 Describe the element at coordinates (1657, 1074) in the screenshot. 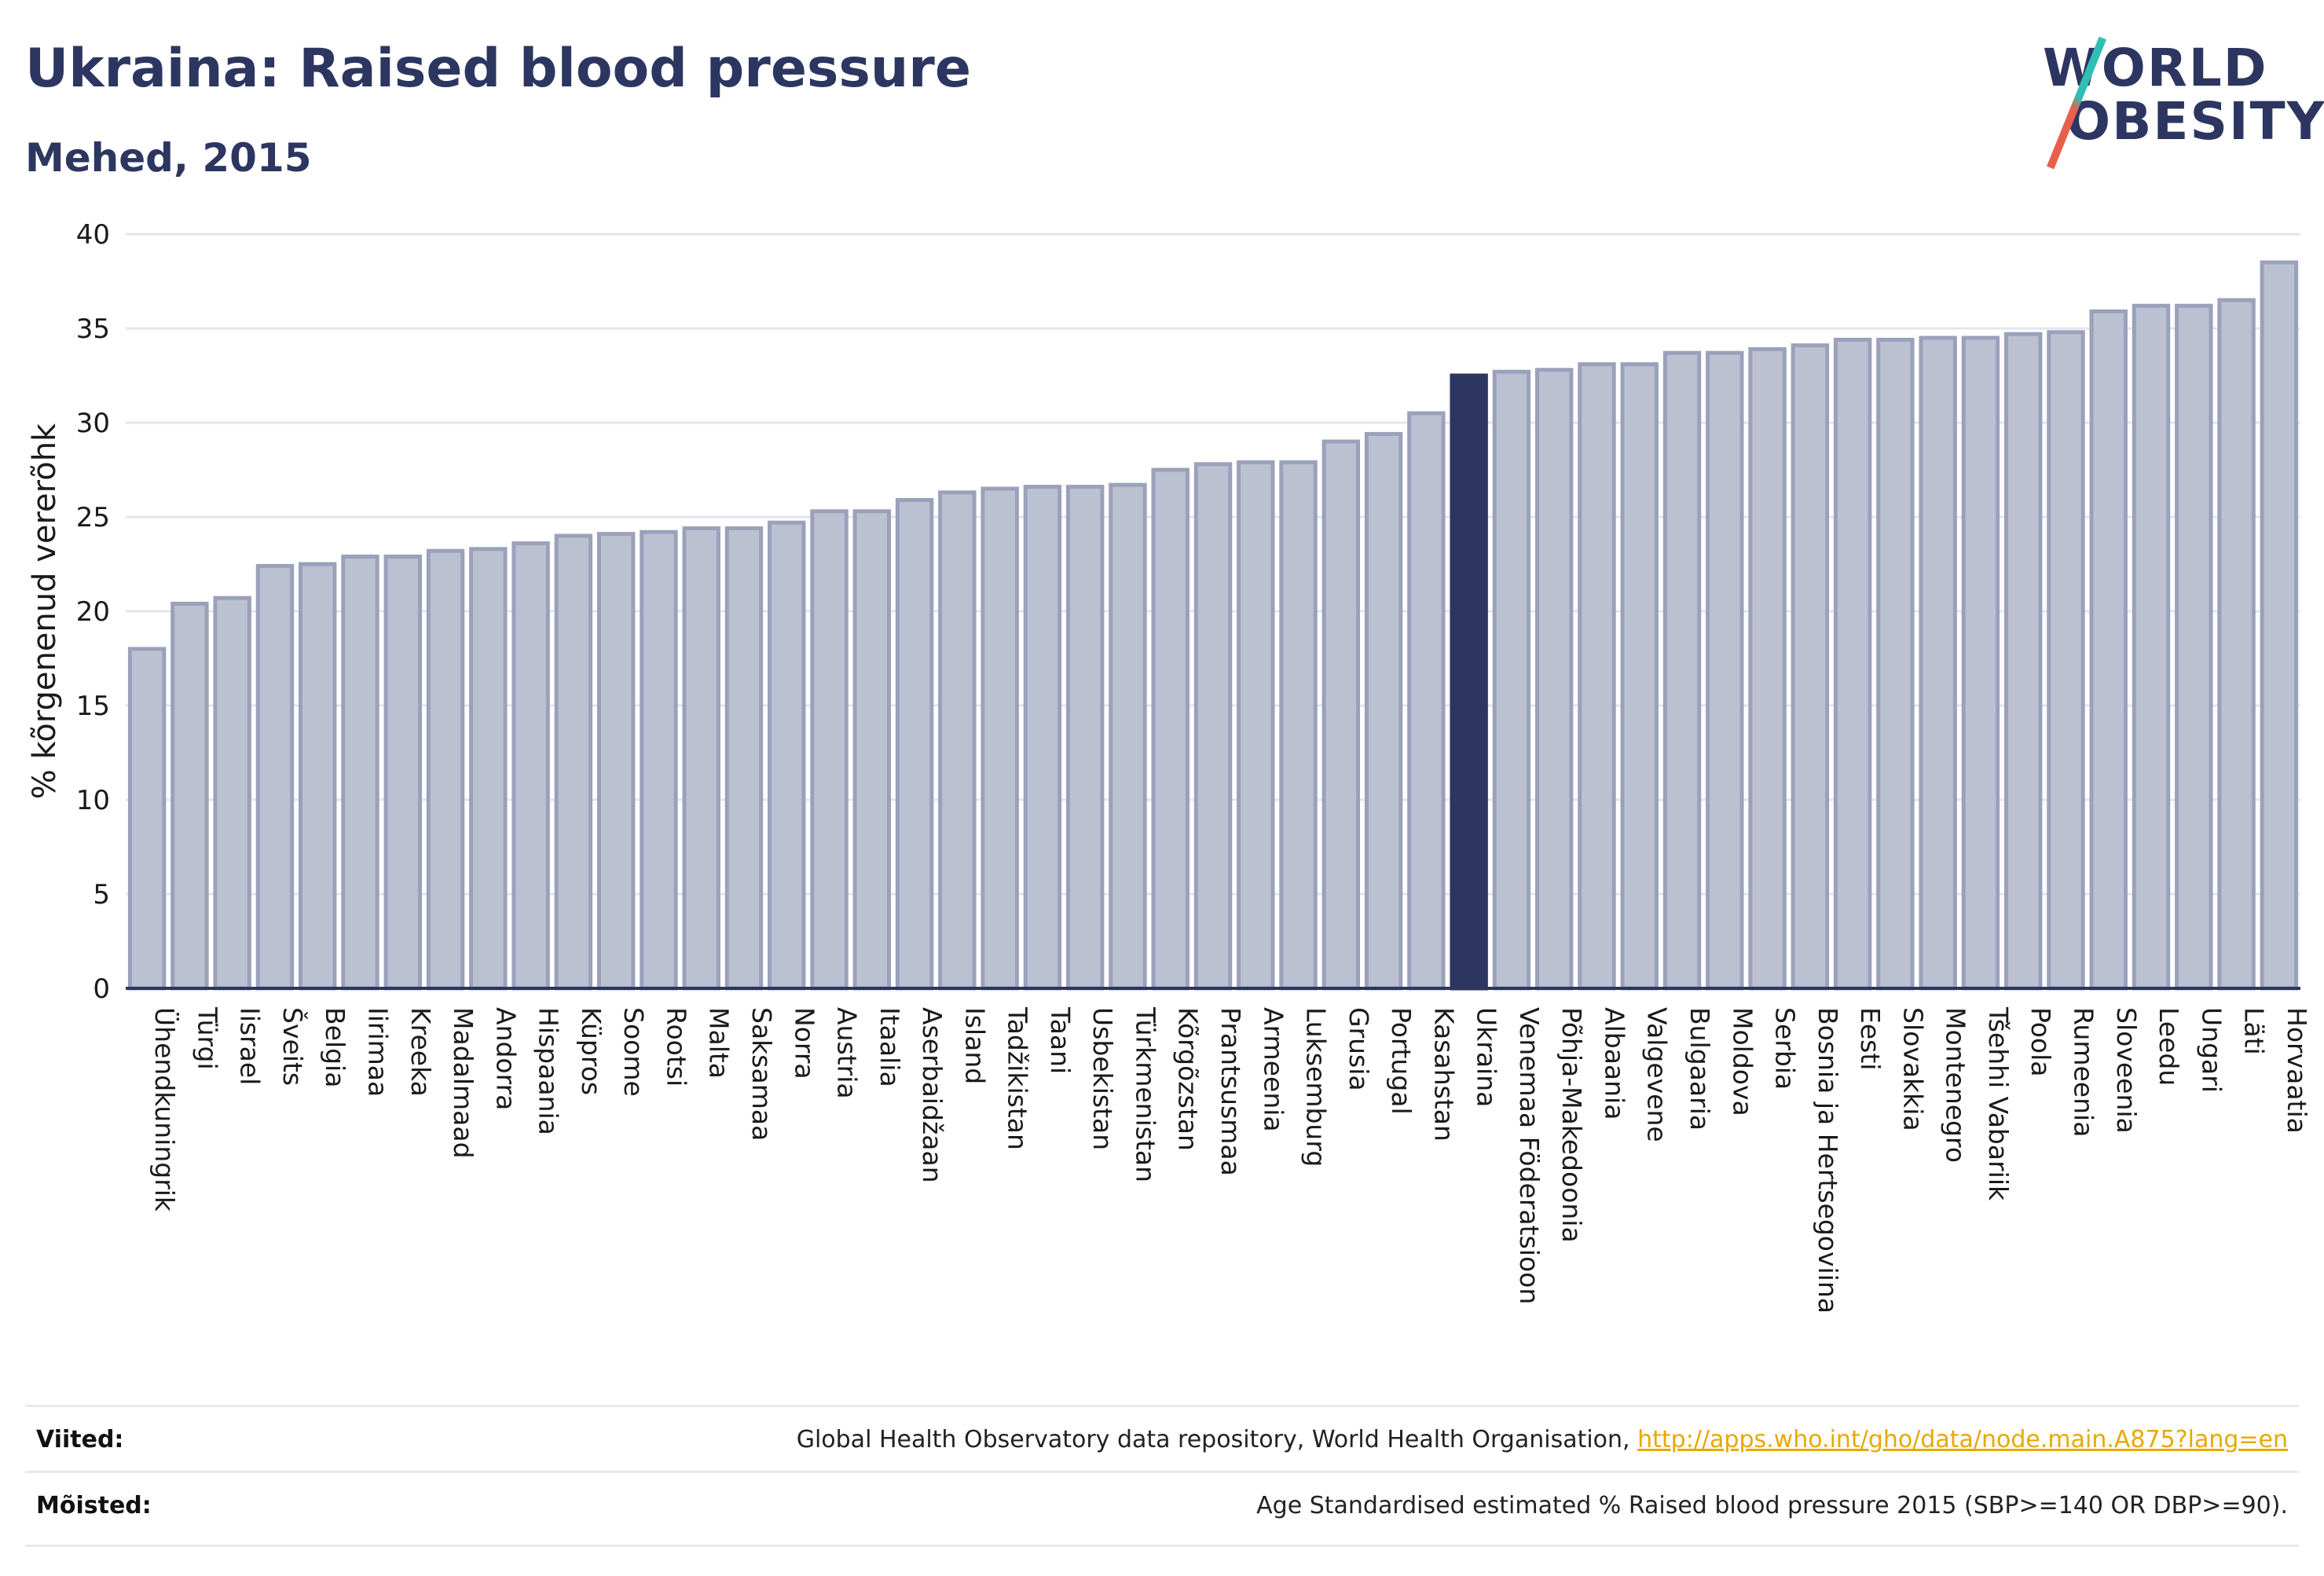

I see `x-tick-label: Valgevene` at that location.